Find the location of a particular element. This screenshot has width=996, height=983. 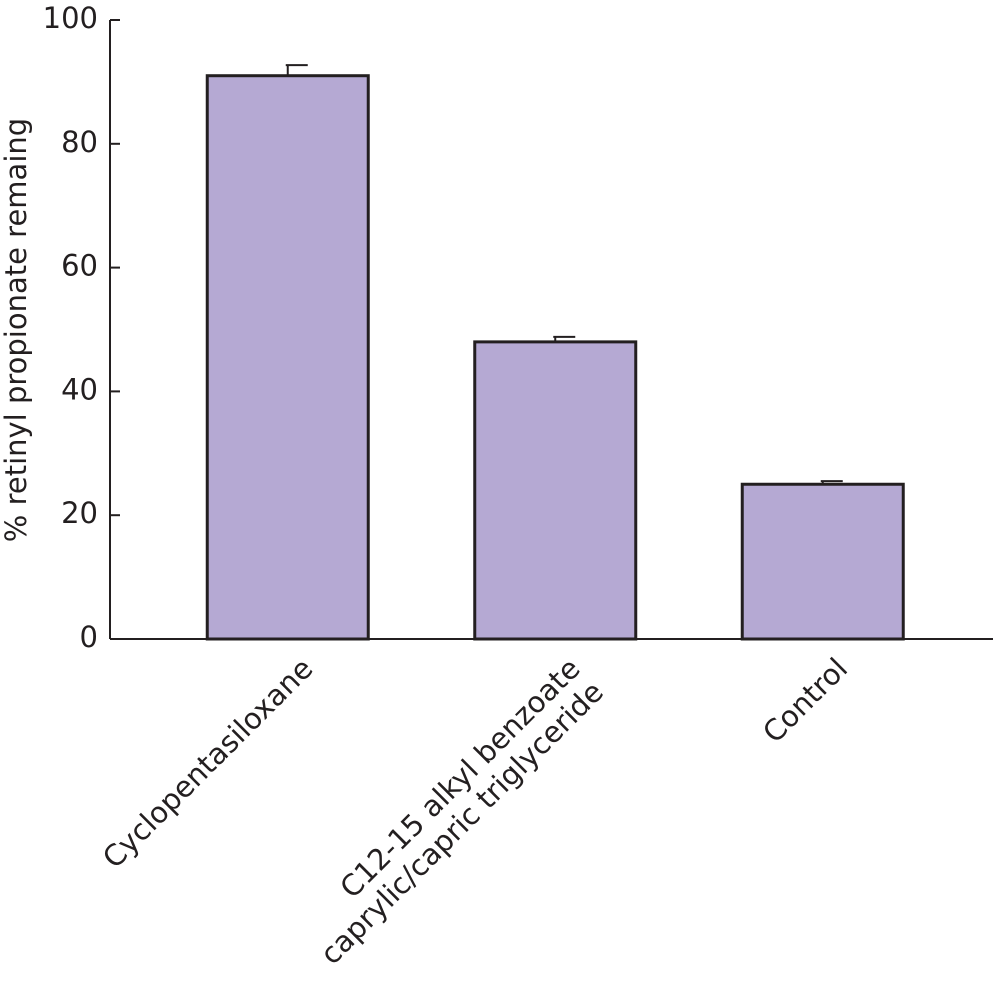

y-axis-label: % retinyl propionate remaing is located at coordinates (16, 330).